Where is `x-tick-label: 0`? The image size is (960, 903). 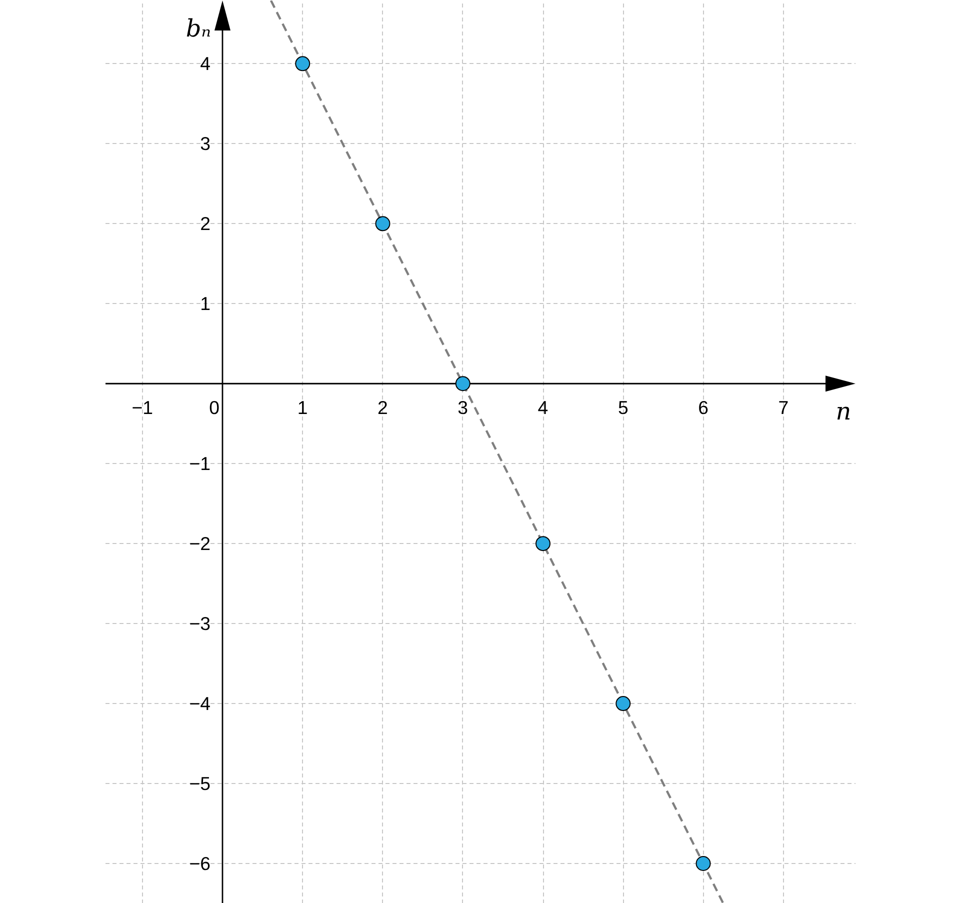
x-tick-label: 0 is located at coordinates (214, 407).